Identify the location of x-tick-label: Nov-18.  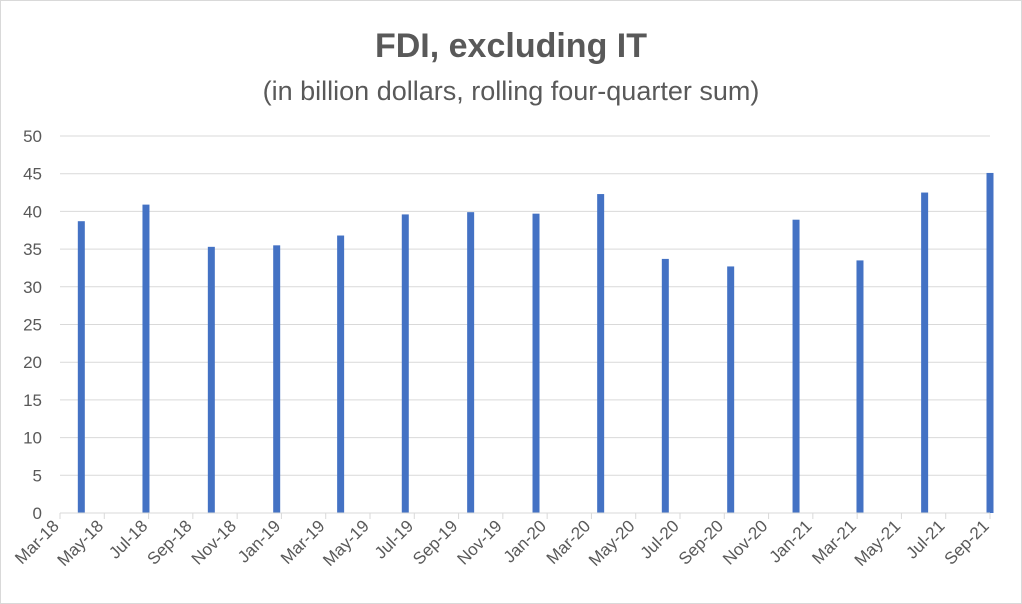
(214, 542).